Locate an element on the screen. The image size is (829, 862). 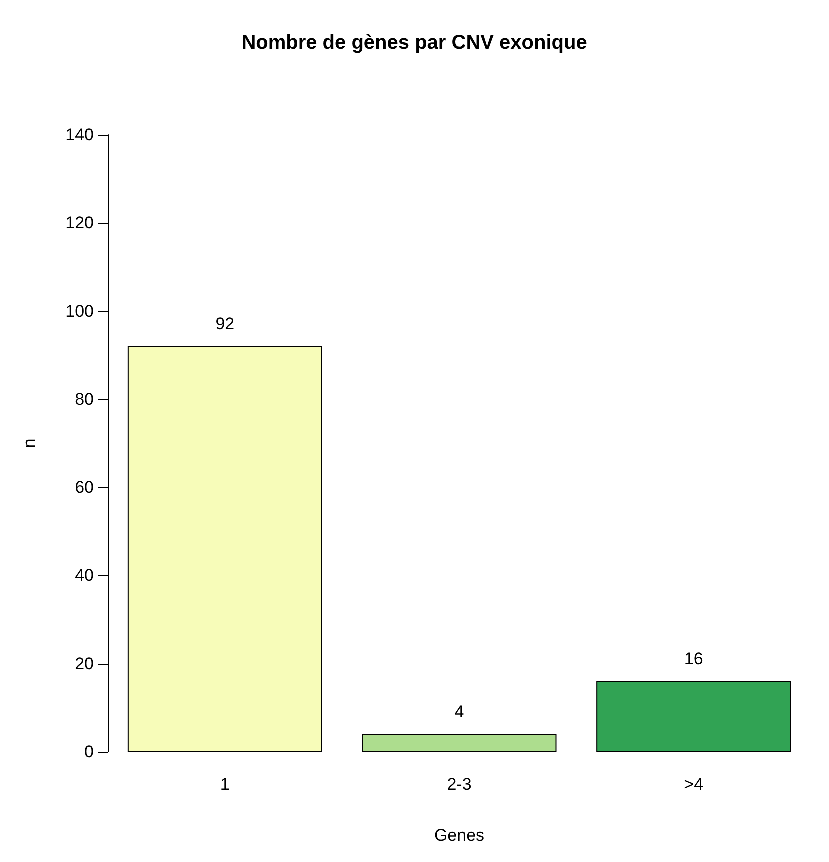
y-tick-label: 60 is located at coordinates (84, 488).